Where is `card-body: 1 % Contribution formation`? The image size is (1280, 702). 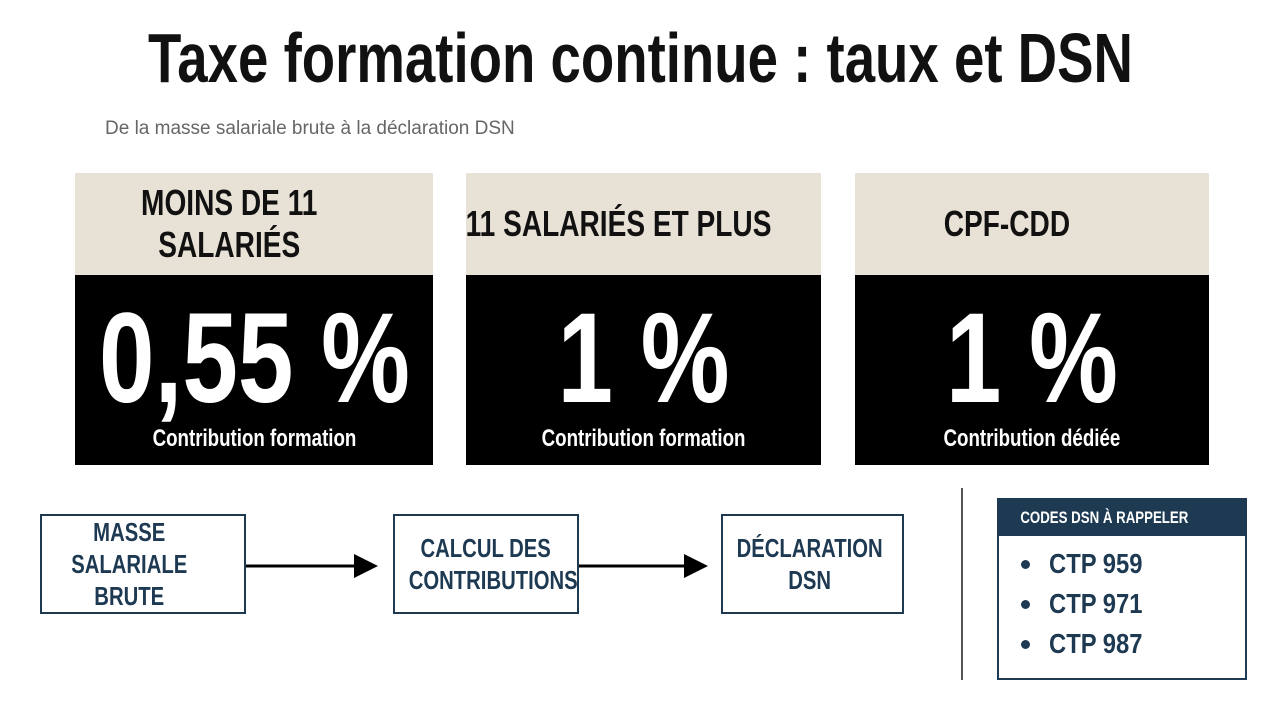
card-body: 1 % Contribution formation is located at coordinates (643, 370).